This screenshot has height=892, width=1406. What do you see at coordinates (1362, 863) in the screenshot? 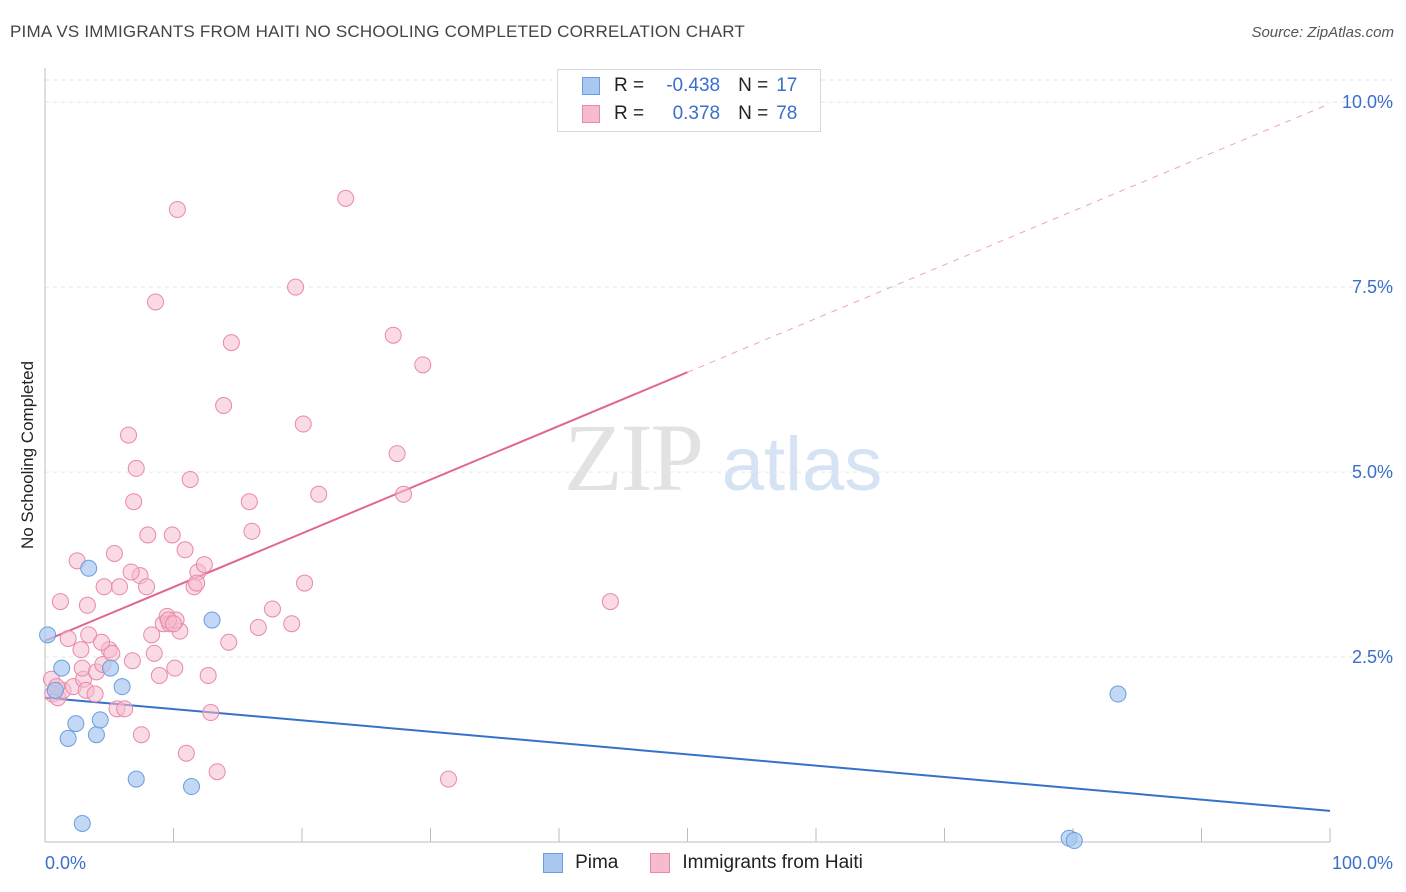
I see `x-tick-label: 100.0%` at bounding box center [1362, 863].